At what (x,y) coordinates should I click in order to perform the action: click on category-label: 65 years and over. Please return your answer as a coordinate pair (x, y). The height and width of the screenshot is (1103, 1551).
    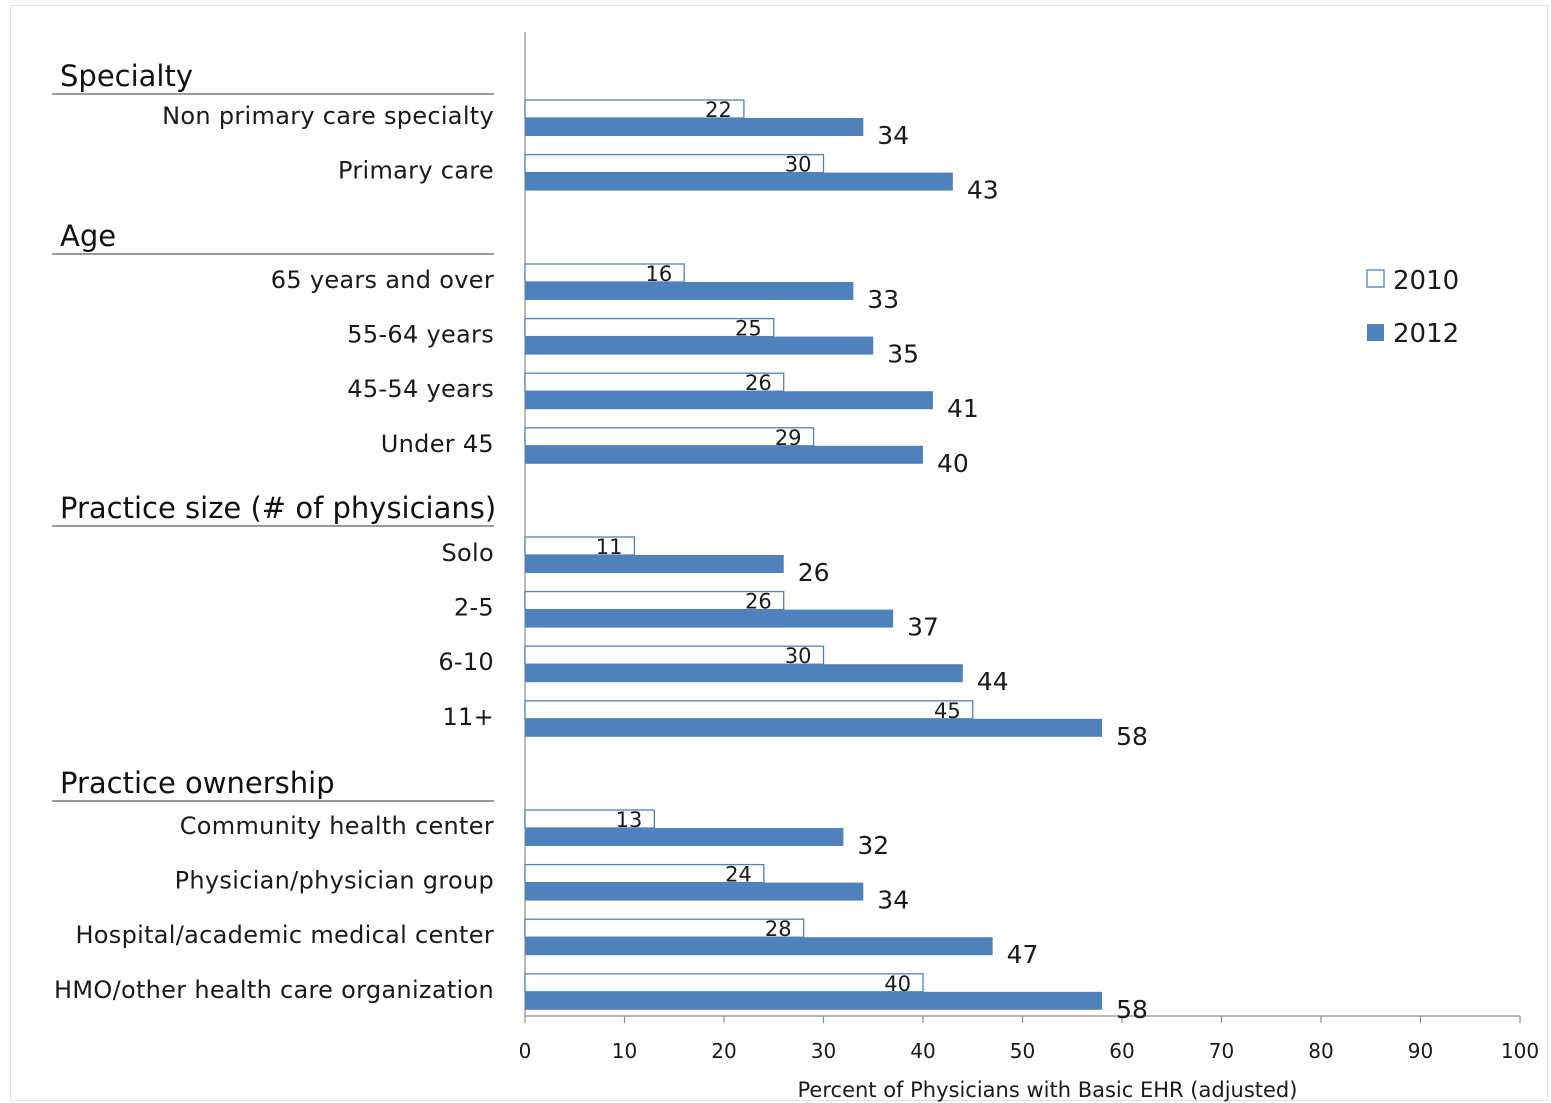
    Looking at the image, I should click on (382, 280).